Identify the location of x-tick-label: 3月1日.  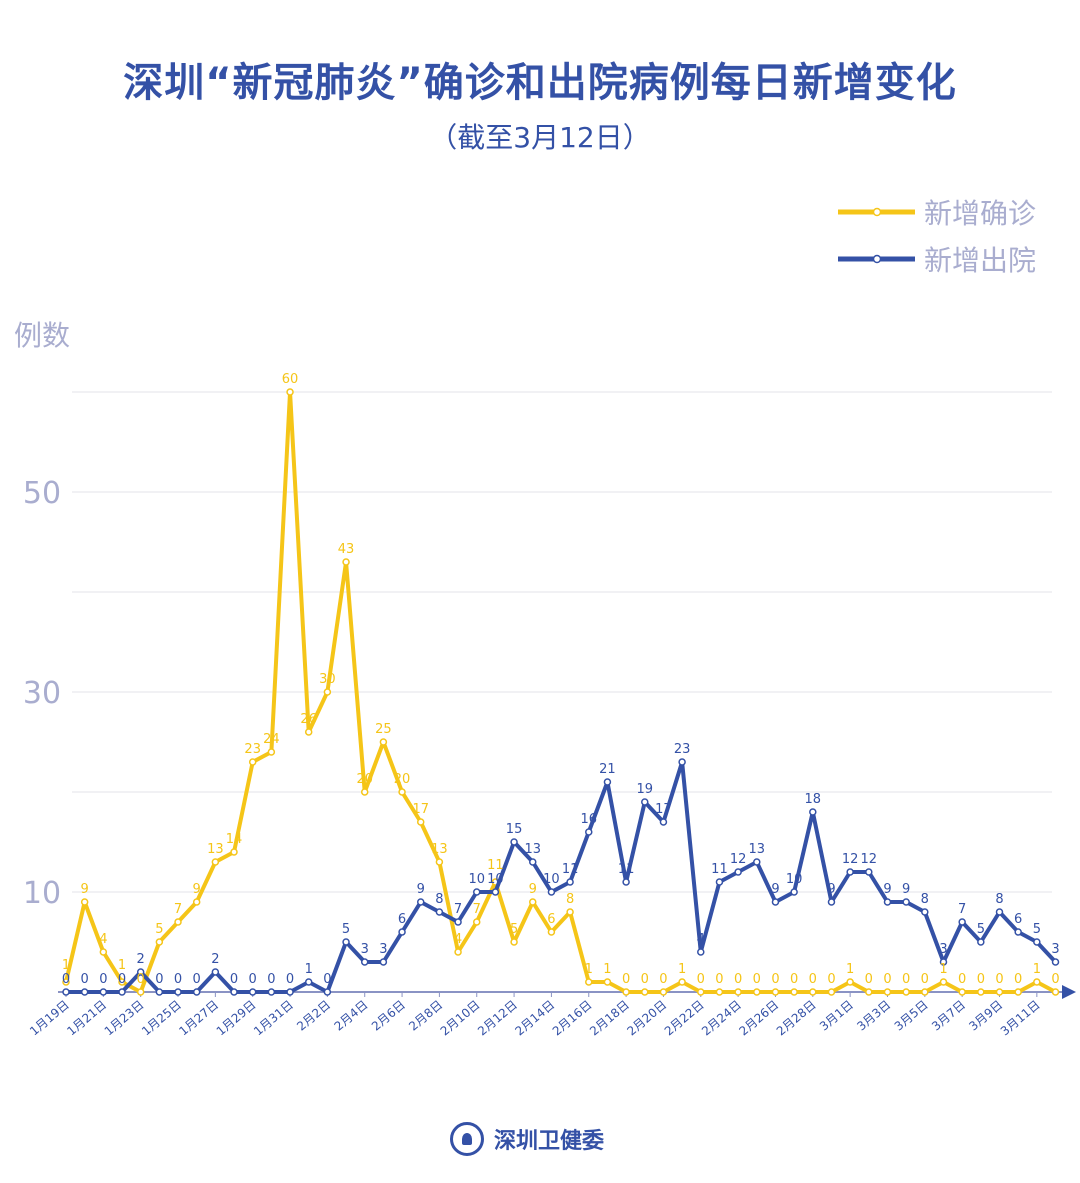
(836, 1016).